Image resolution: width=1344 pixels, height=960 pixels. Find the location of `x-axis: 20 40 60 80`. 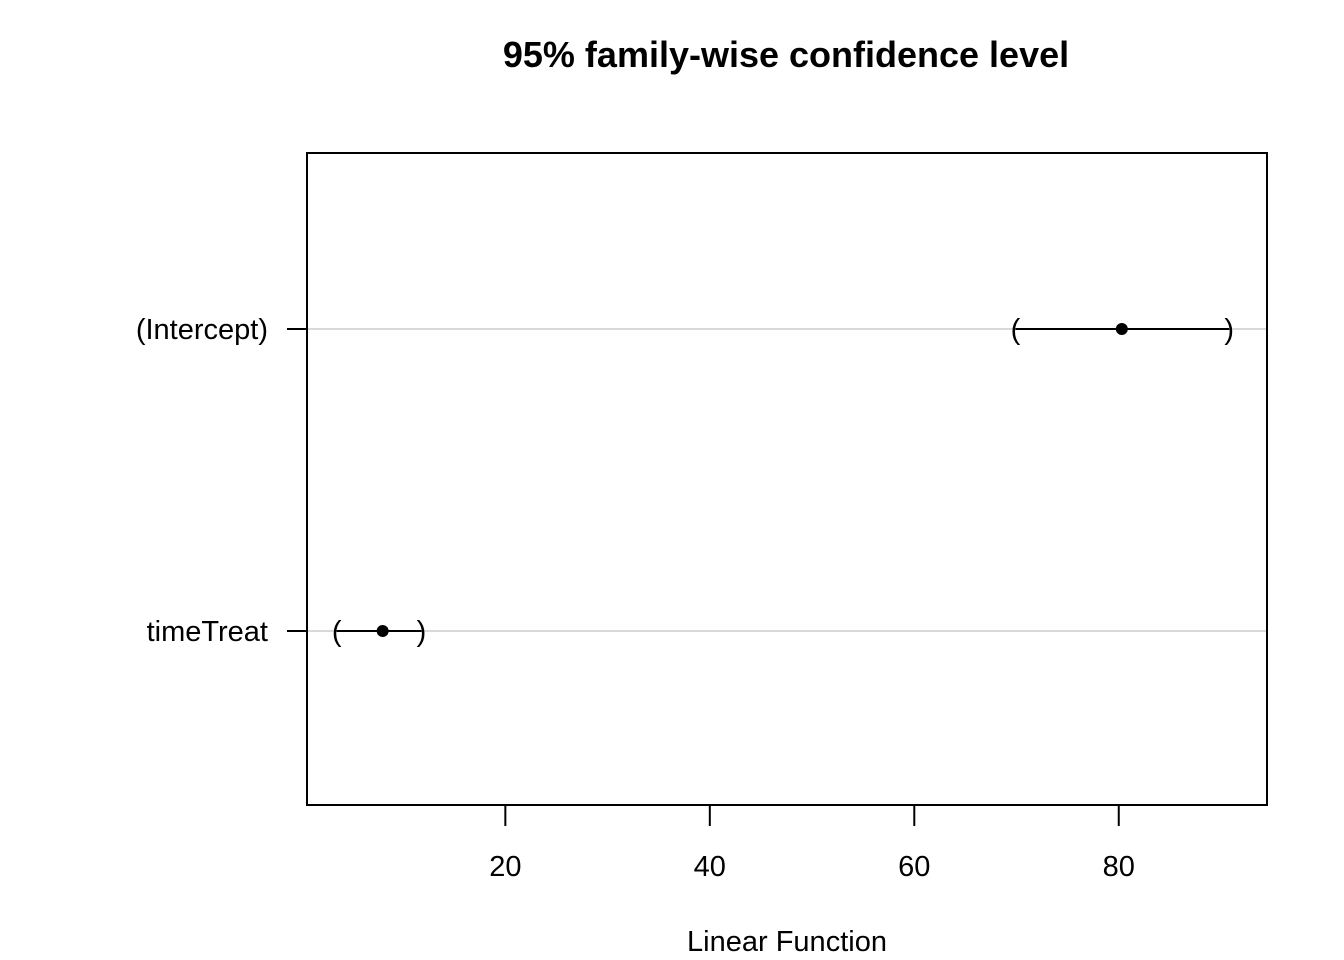

x-axis: 20 40 60 80 is located at coordinates (812, 843).